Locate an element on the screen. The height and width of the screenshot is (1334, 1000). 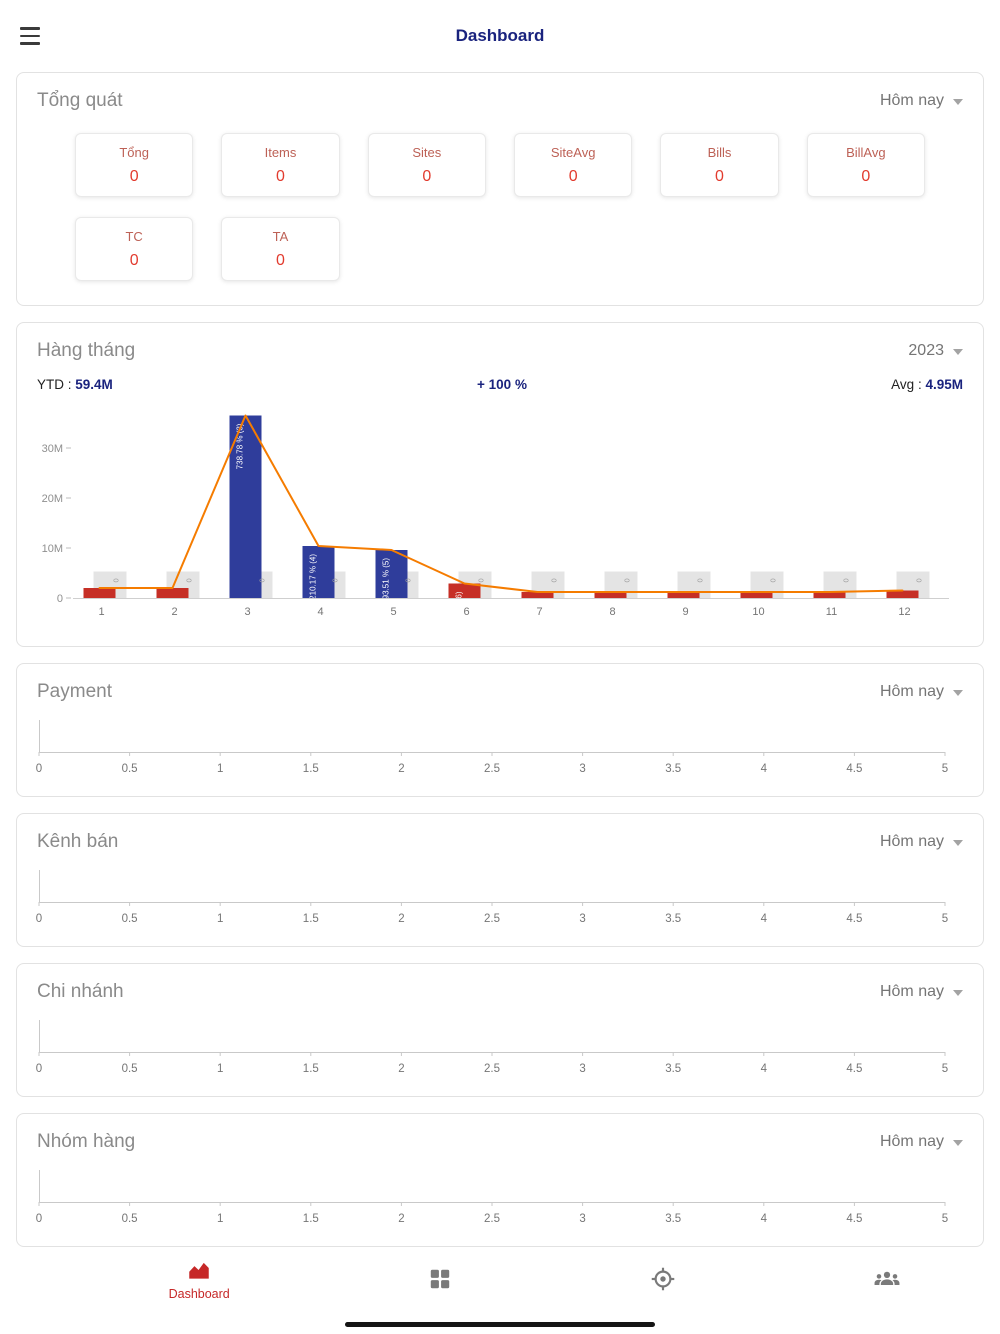
chi-nhanh-chart: 0 0.5 1 1.5 2 2.5 3 3.5 4 4.5 5 is located at coordinates (492, 1047).